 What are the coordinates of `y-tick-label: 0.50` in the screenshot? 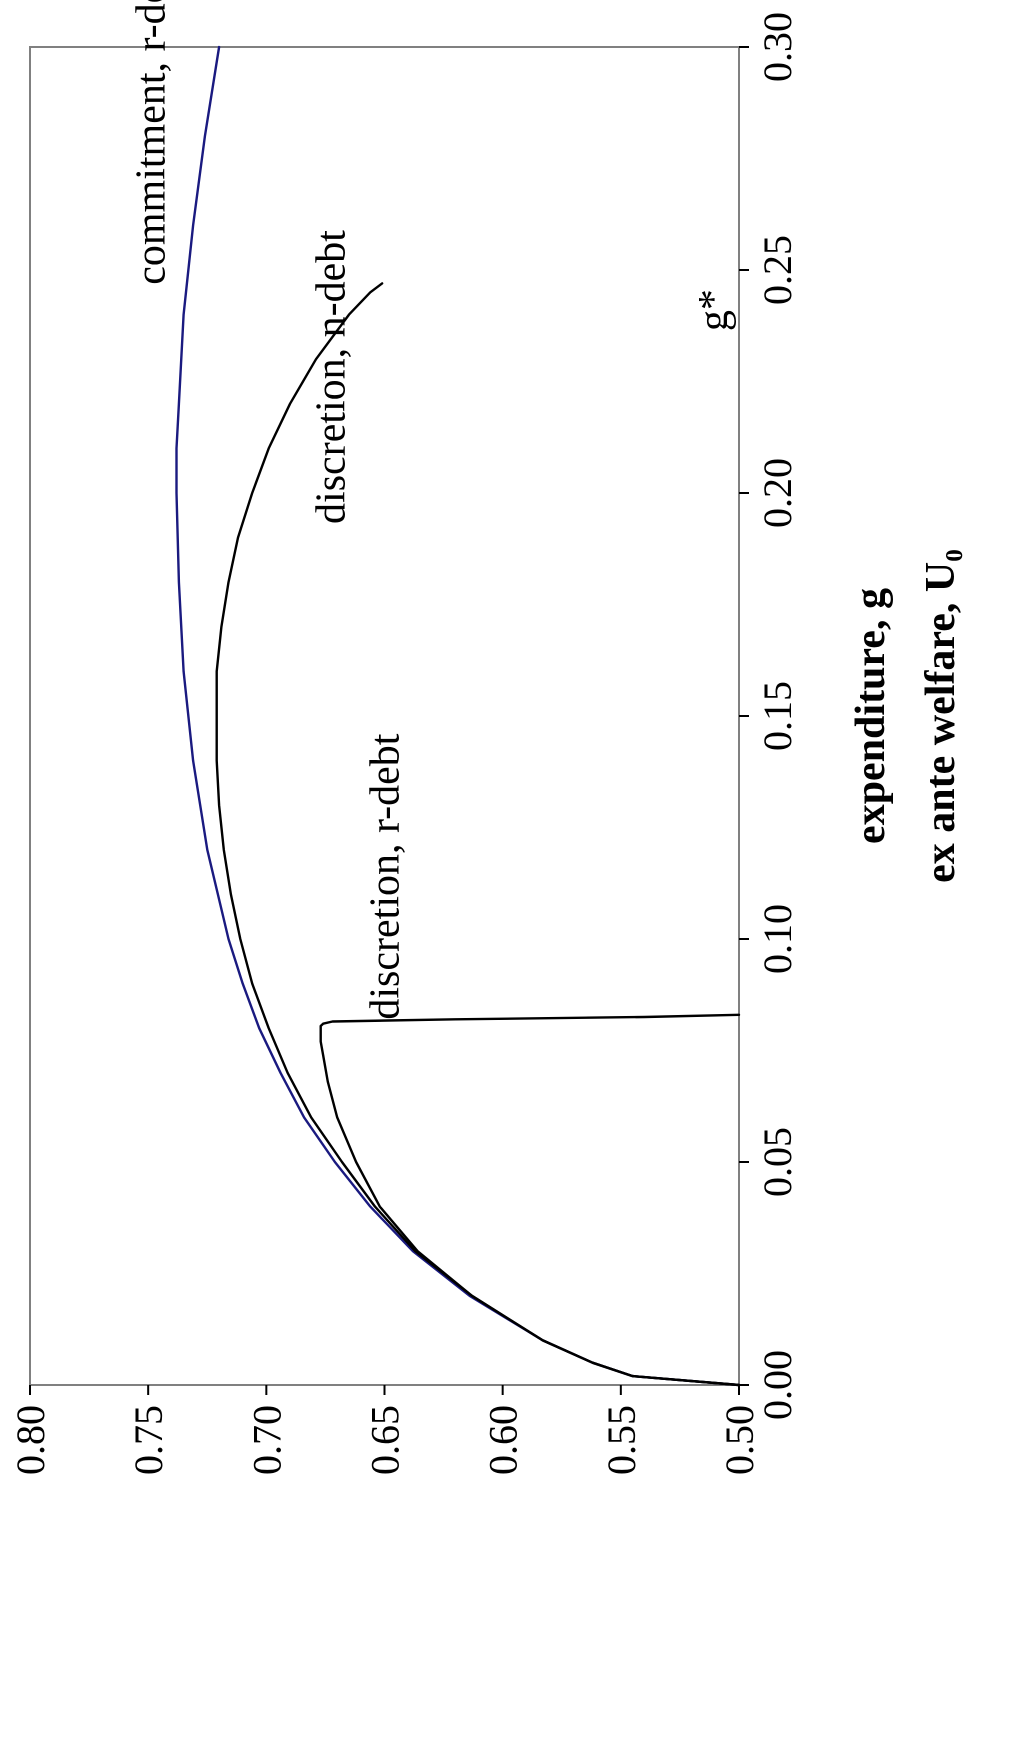 It's located at (739, 1440).